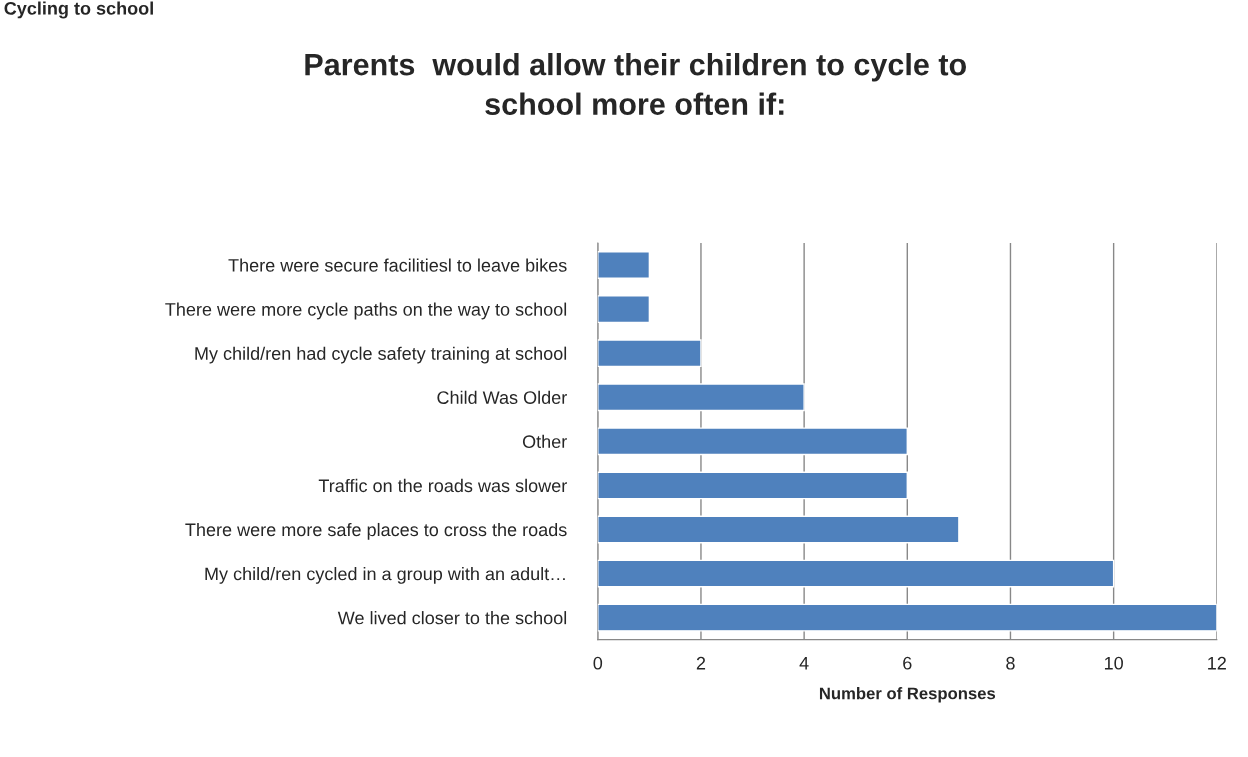 The height and width of the screenshot is (757, 1248). Describe the element at coordinates (1113, 663) in the screenshot. I see `x-tick-label: 10` at that location.